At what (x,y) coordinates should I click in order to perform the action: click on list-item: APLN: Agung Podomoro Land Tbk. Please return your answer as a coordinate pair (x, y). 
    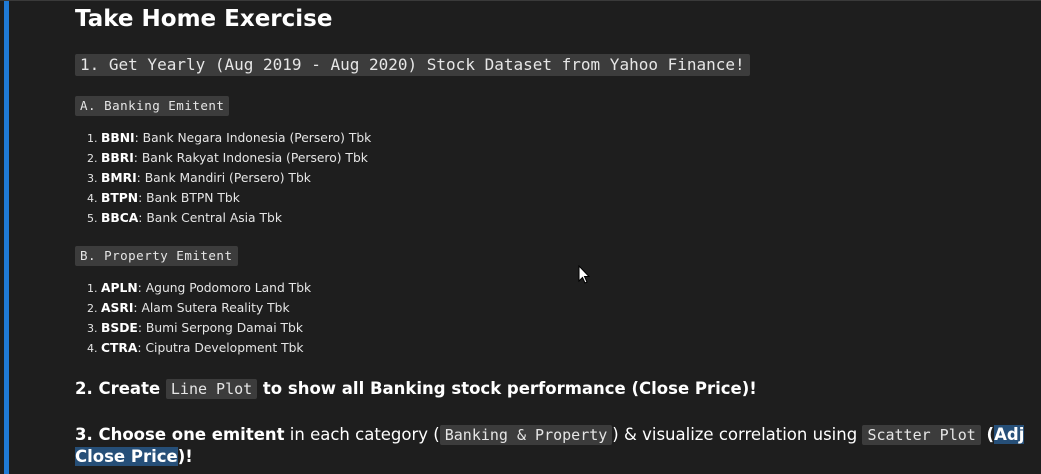
    Looking at the image, I should click on (563, 288).